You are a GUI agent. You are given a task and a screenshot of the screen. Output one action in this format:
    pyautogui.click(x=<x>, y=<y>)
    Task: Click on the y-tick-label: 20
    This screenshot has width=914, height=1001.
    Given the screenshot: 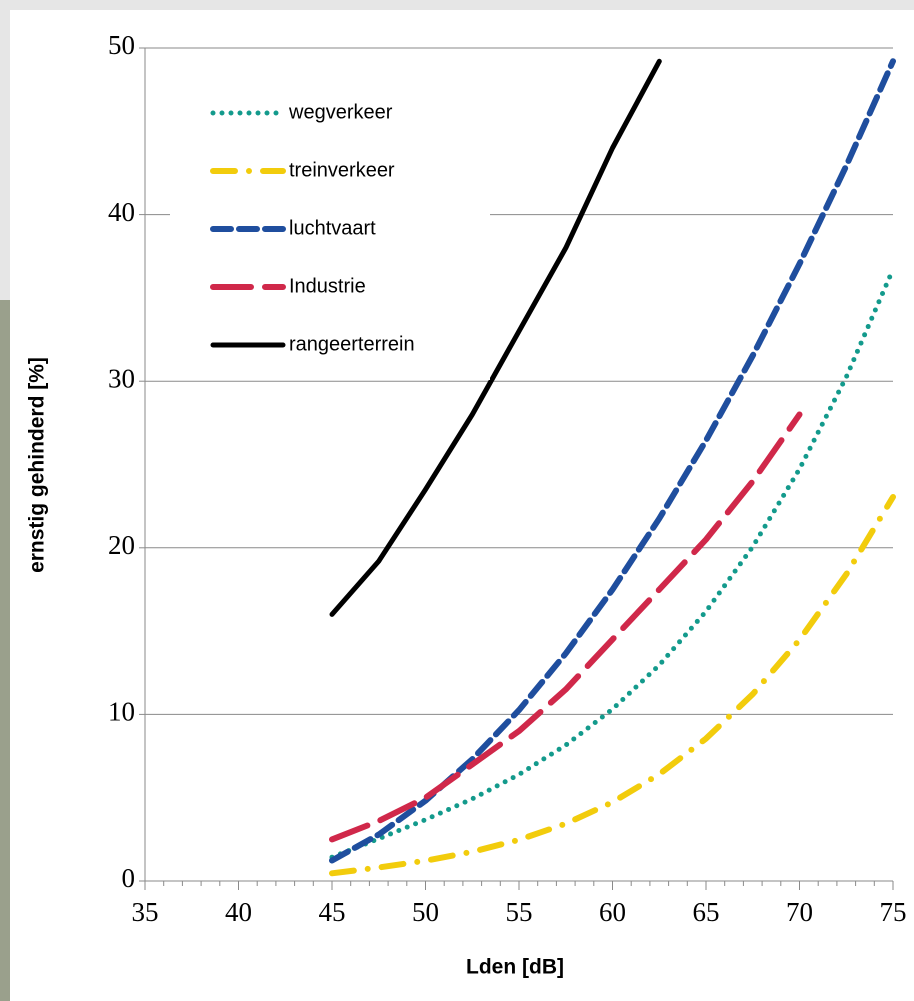 What is the action you would take?
    pyautogui.click(x=121, y=545)
    